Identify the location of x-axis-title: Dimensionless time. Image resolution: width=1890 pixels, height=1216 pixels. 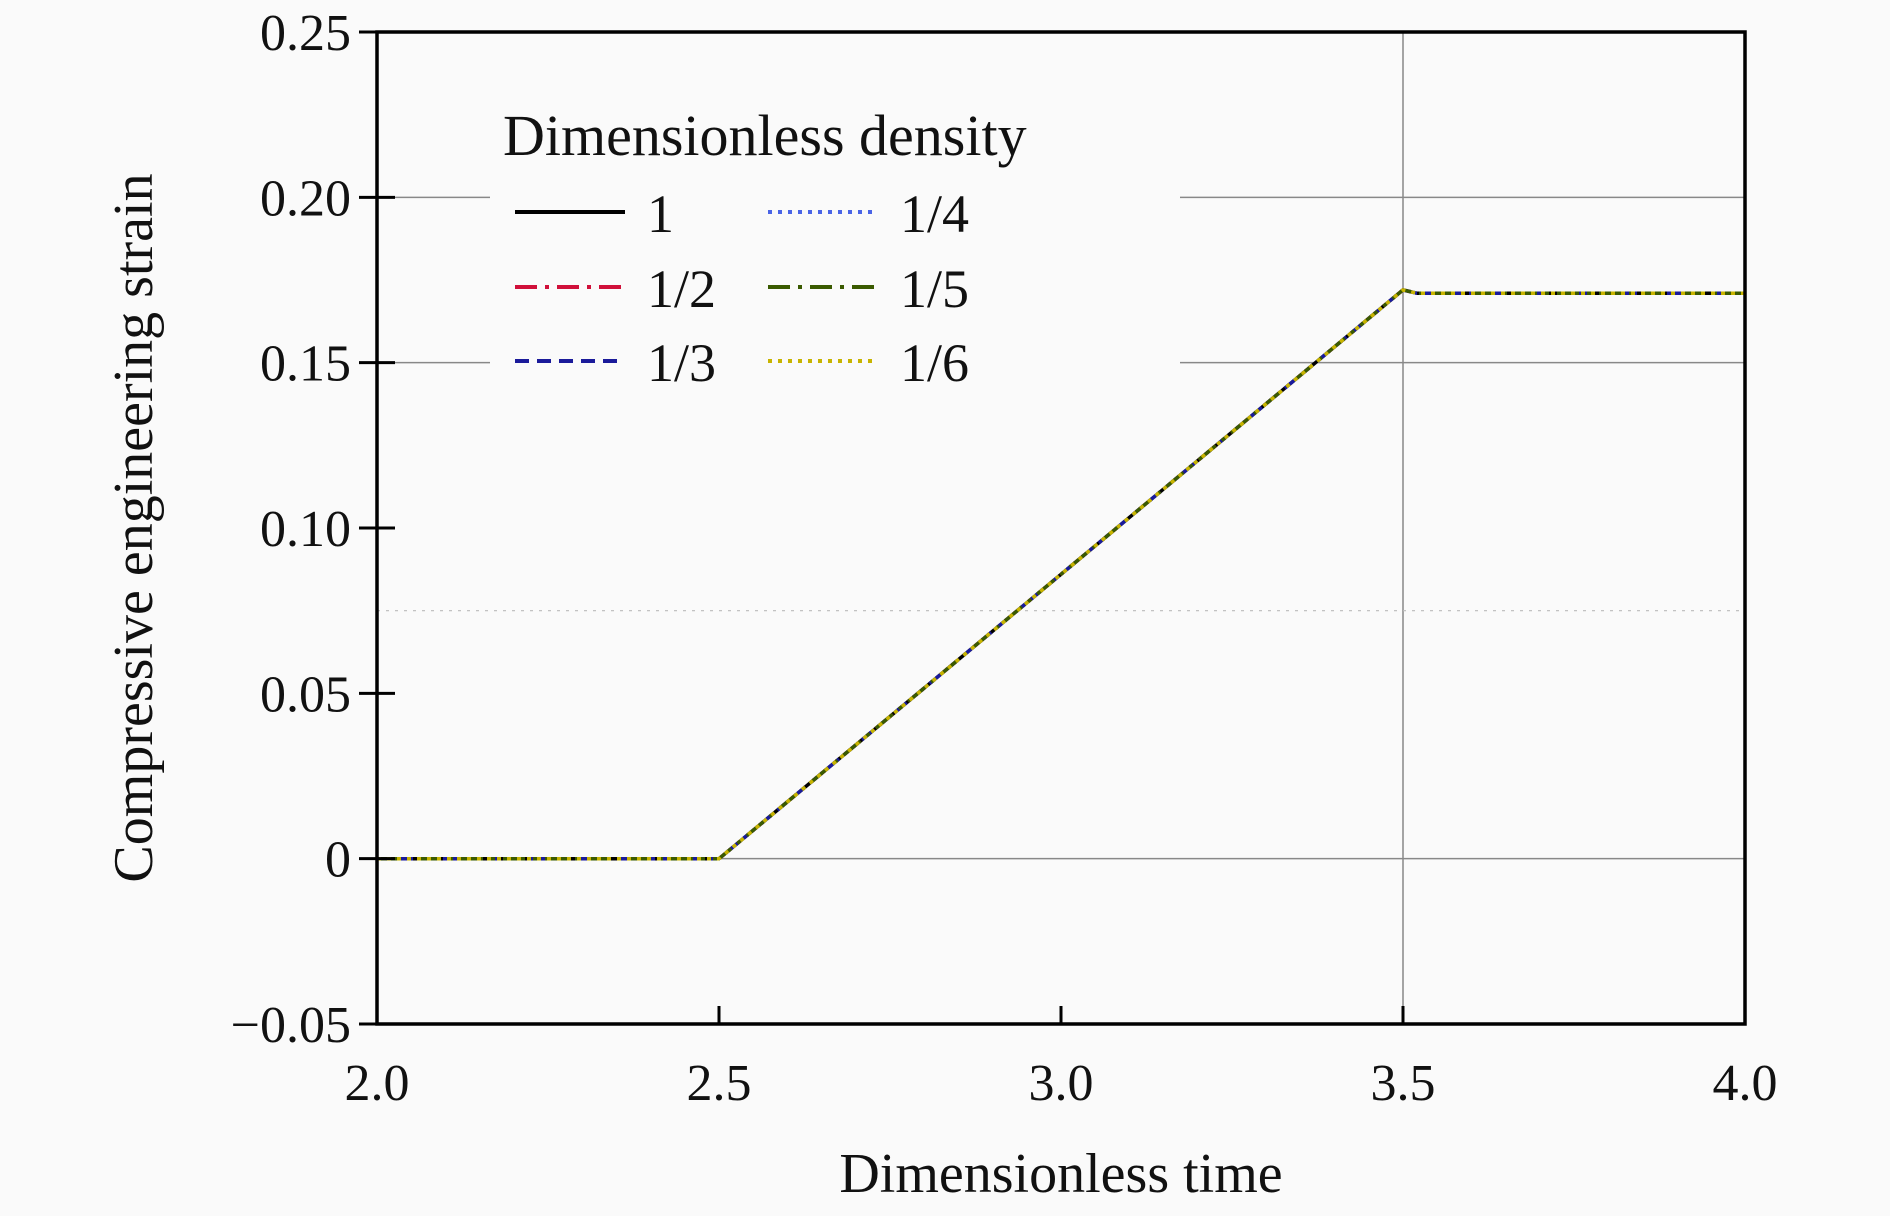
(1060, 1174).